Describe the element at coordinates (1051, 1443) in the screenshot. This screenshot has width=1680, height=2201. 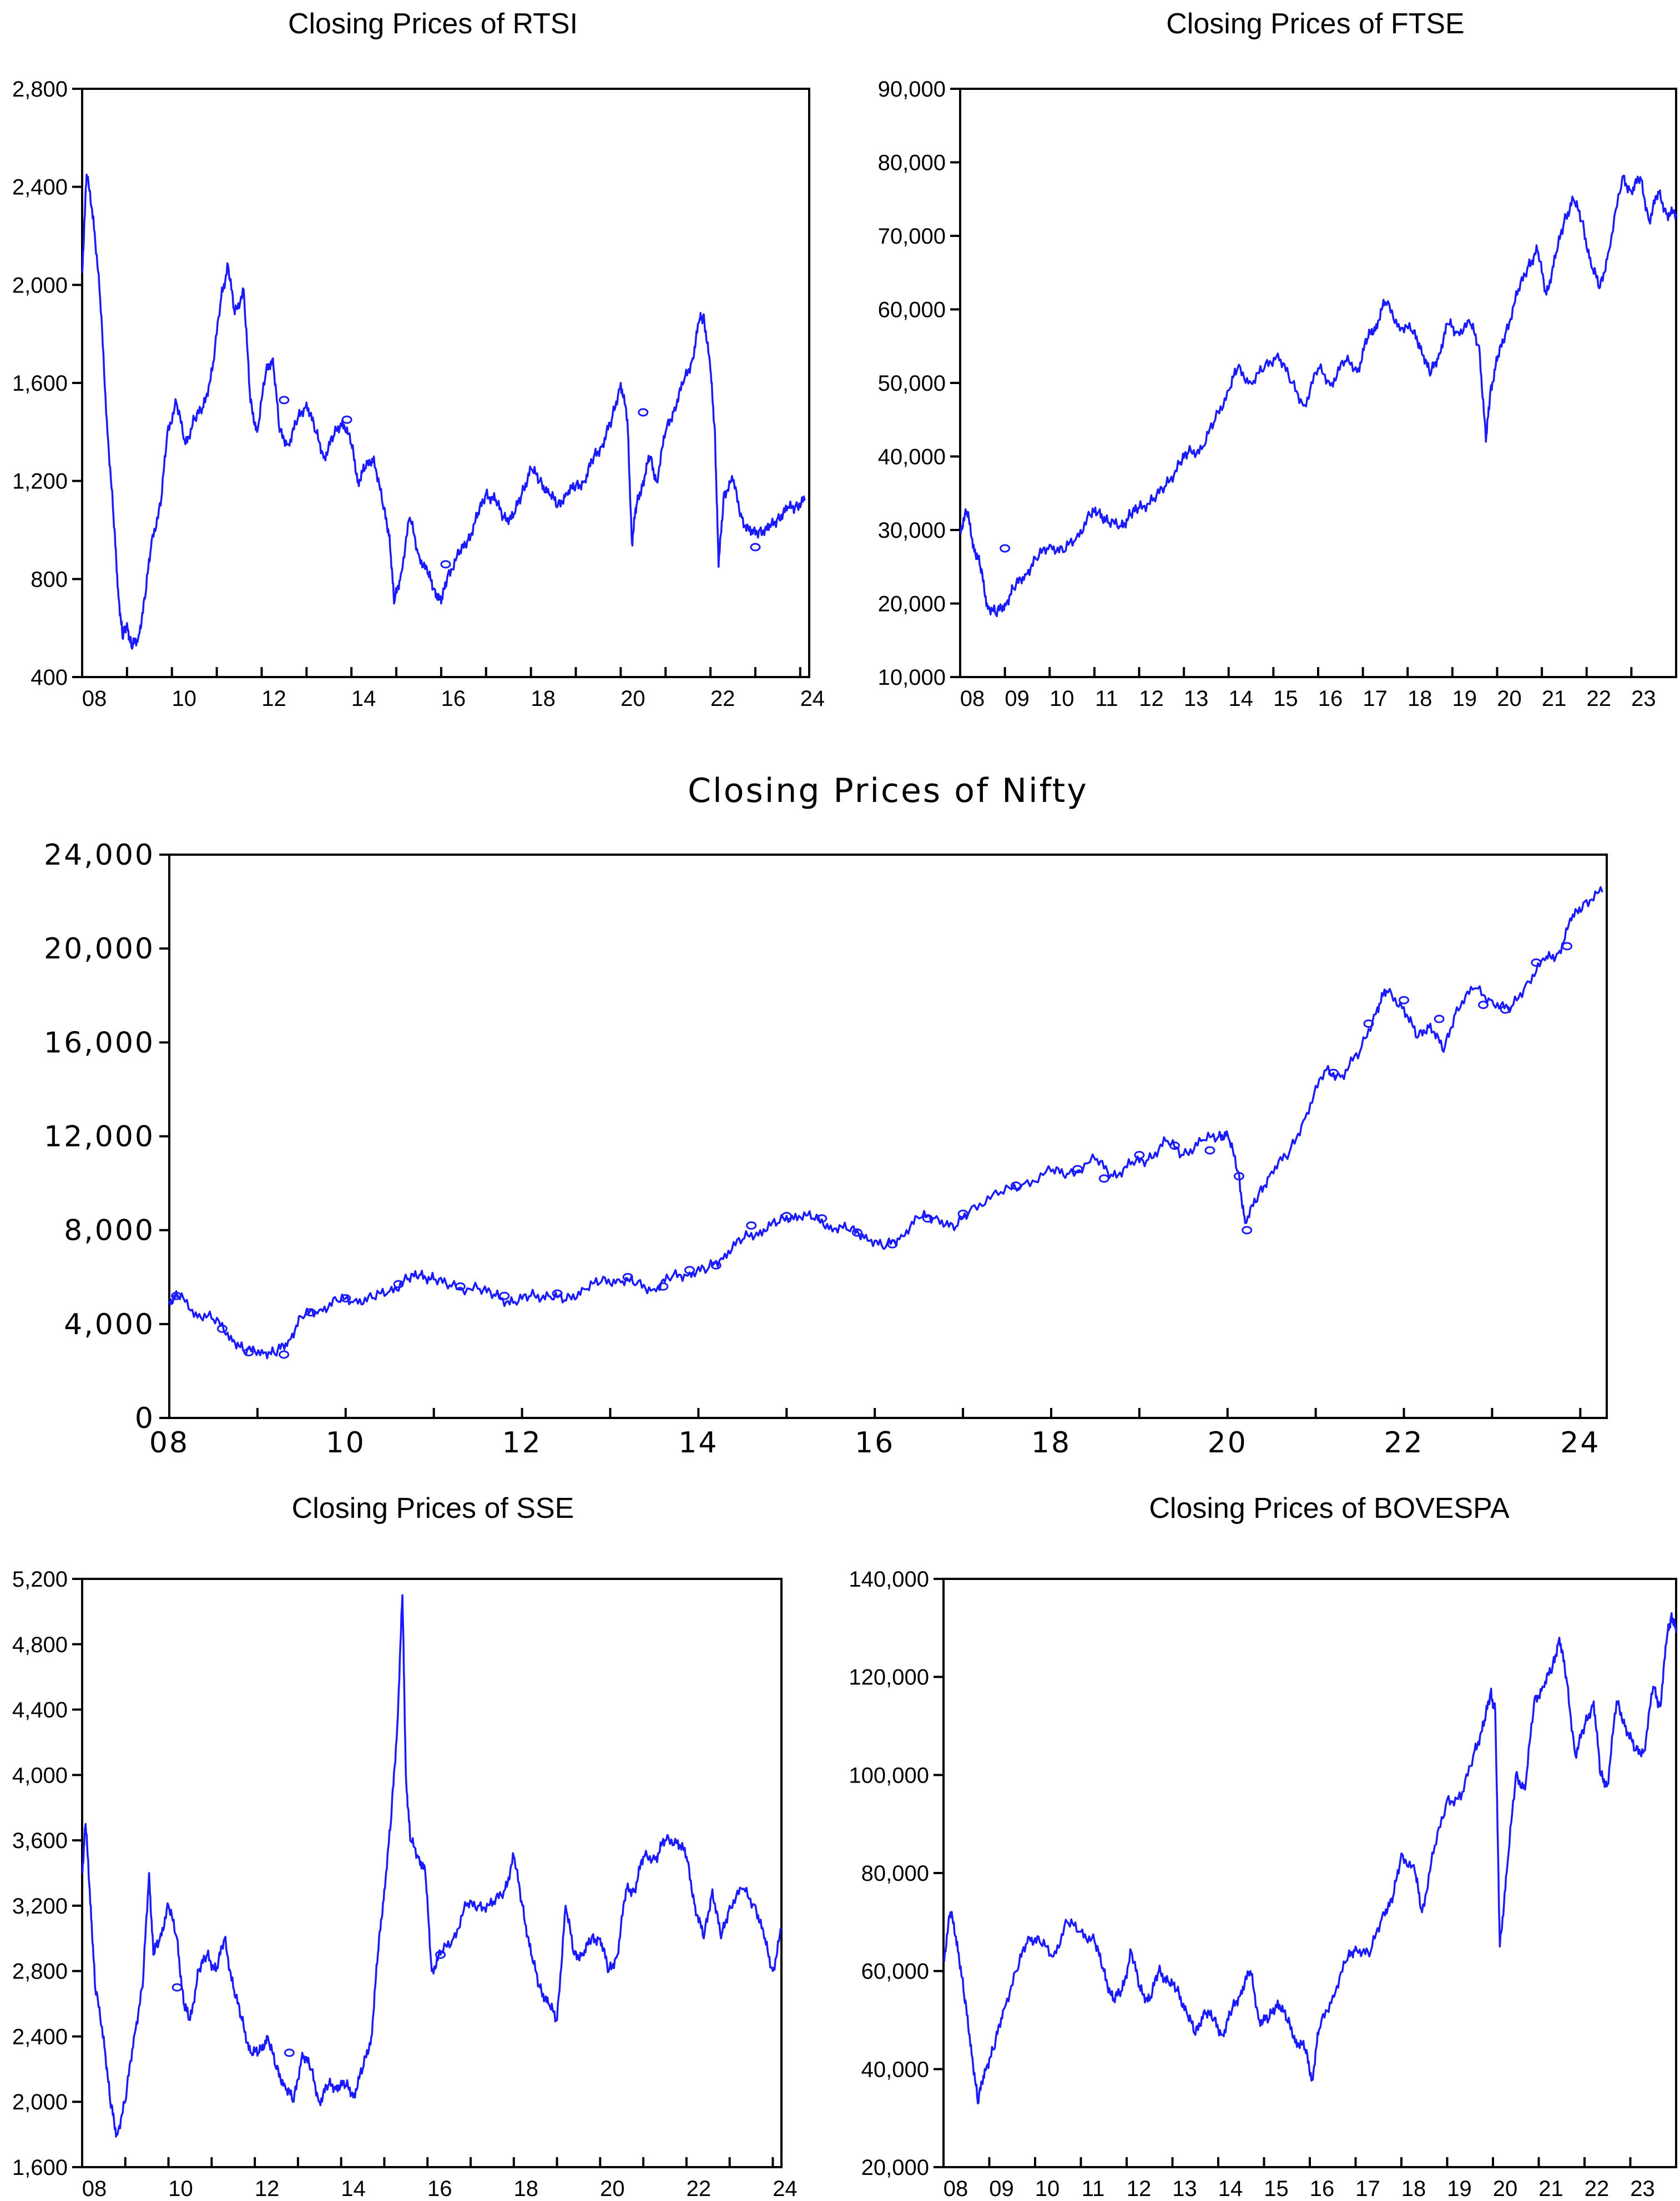
I see `x-tick-label-nifty: 18` at that location.